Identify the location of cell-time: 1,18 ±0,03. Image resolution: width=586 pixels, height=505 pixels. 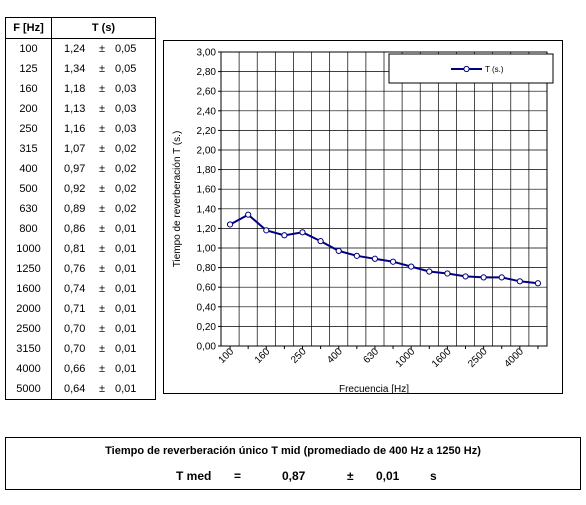
(103, 89).